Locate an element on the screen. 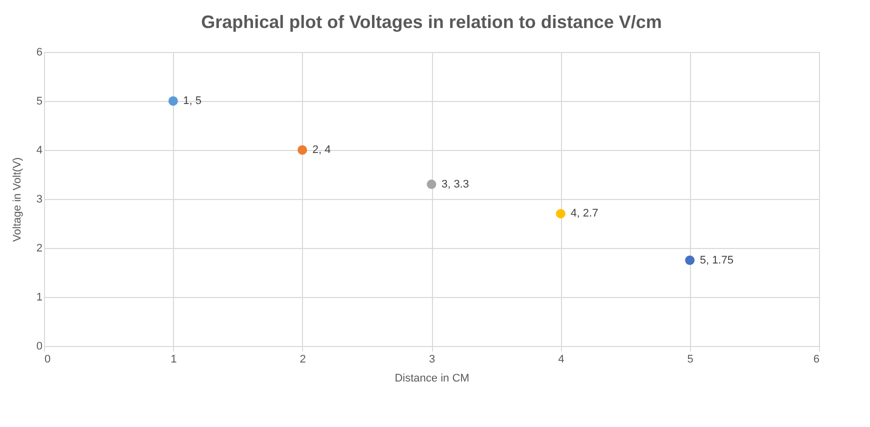 This screenshot has height=427, width=870. y-tick-label: 6 is located at coordinates (39, 52).